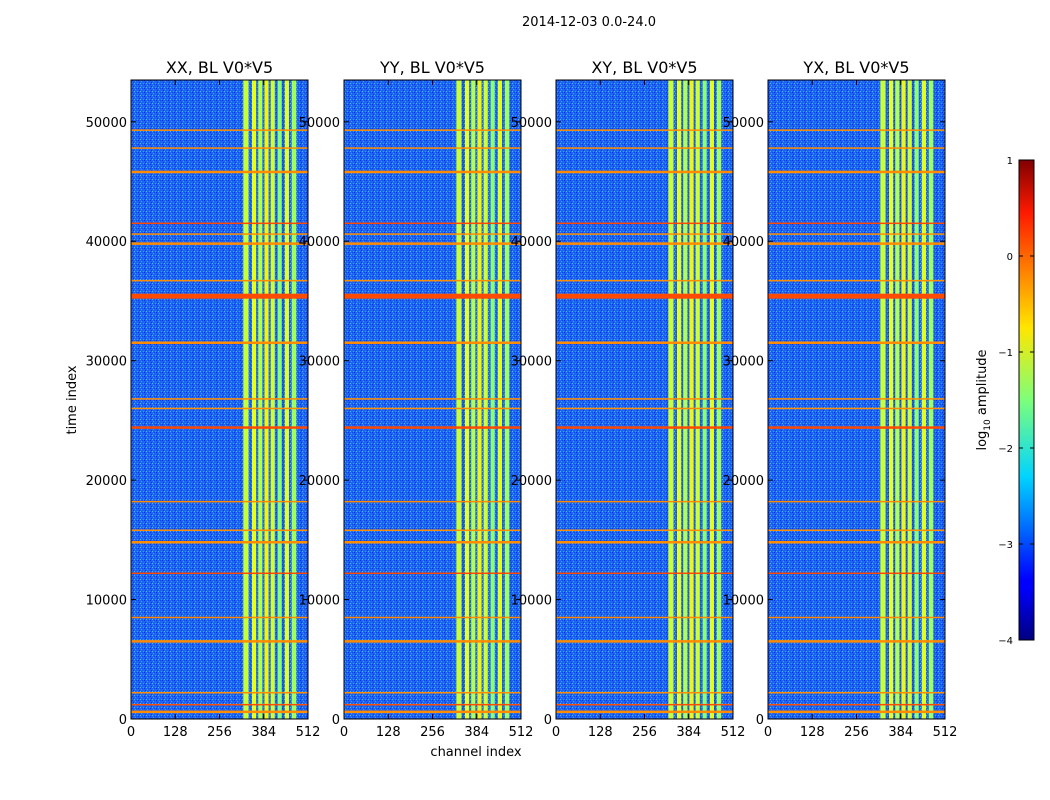 This screenshot has height=800, width=1050. What do you see at coordinates (72, 399) in the screenshot?
I see `y-axis-label: time index` at bounding box center [72, 399].